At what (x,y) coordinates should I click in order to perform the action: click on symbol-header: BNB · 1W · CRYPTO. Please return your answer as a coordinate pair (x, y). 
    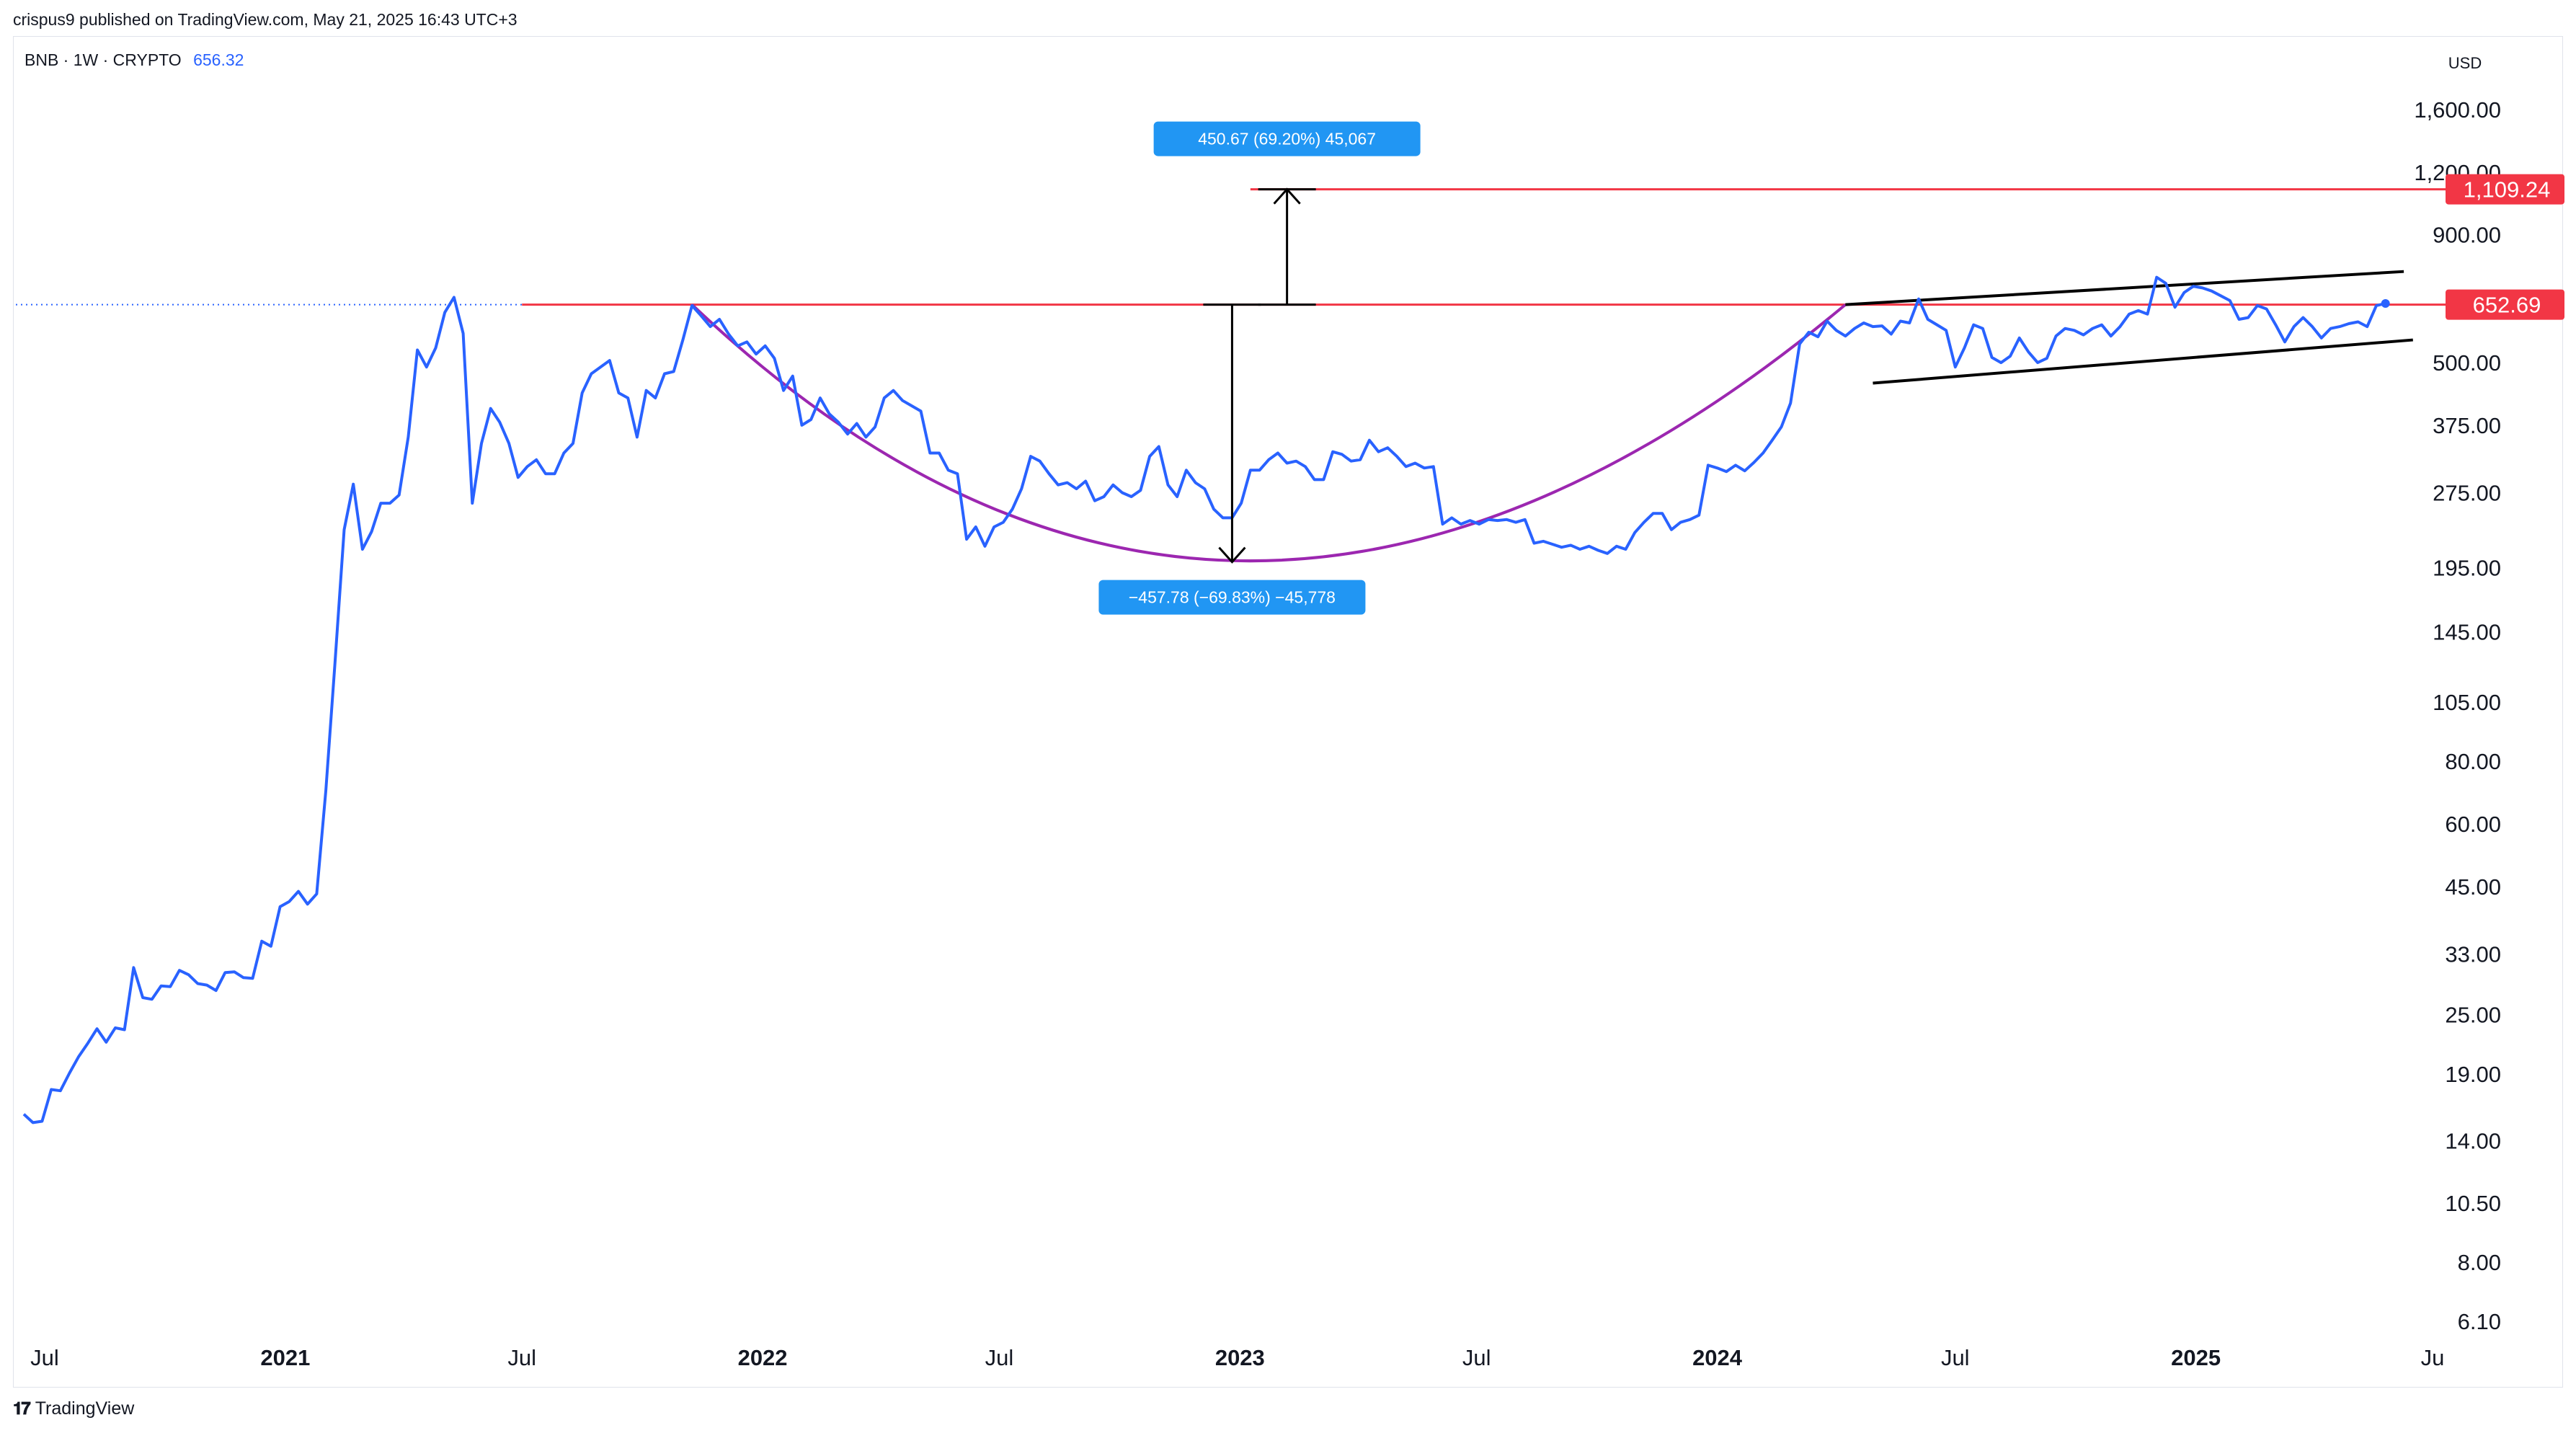
    Looking at the image, I should click on (103, 59).